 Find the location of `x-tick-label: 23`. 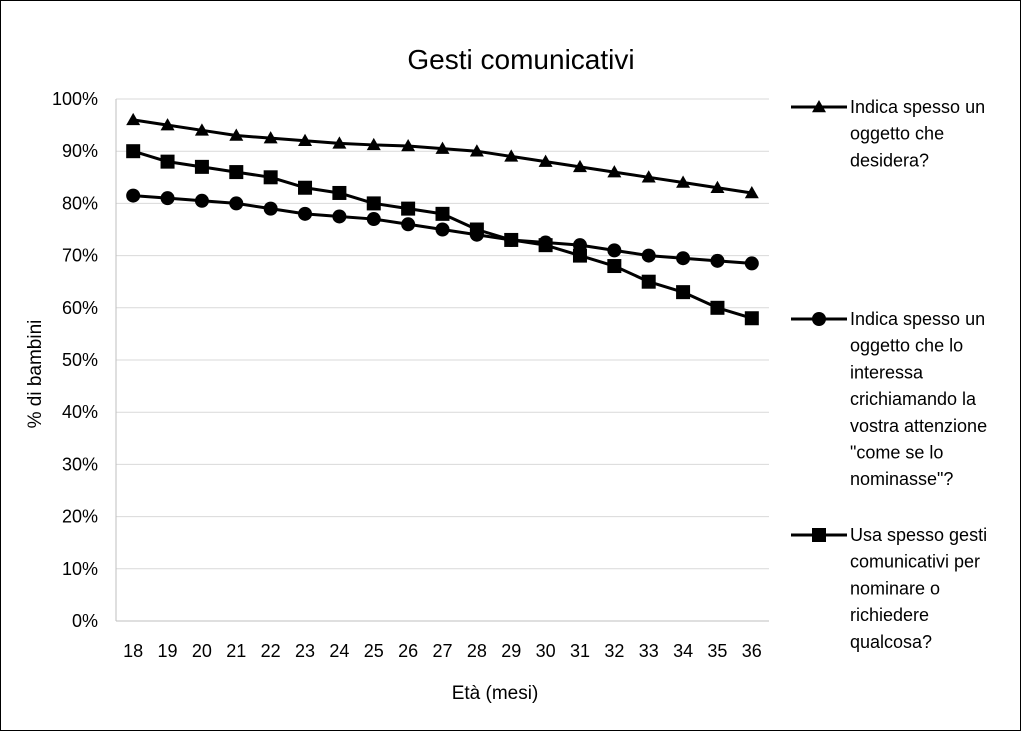

x-tick-label: 23 is located at coordinates (305, 651).